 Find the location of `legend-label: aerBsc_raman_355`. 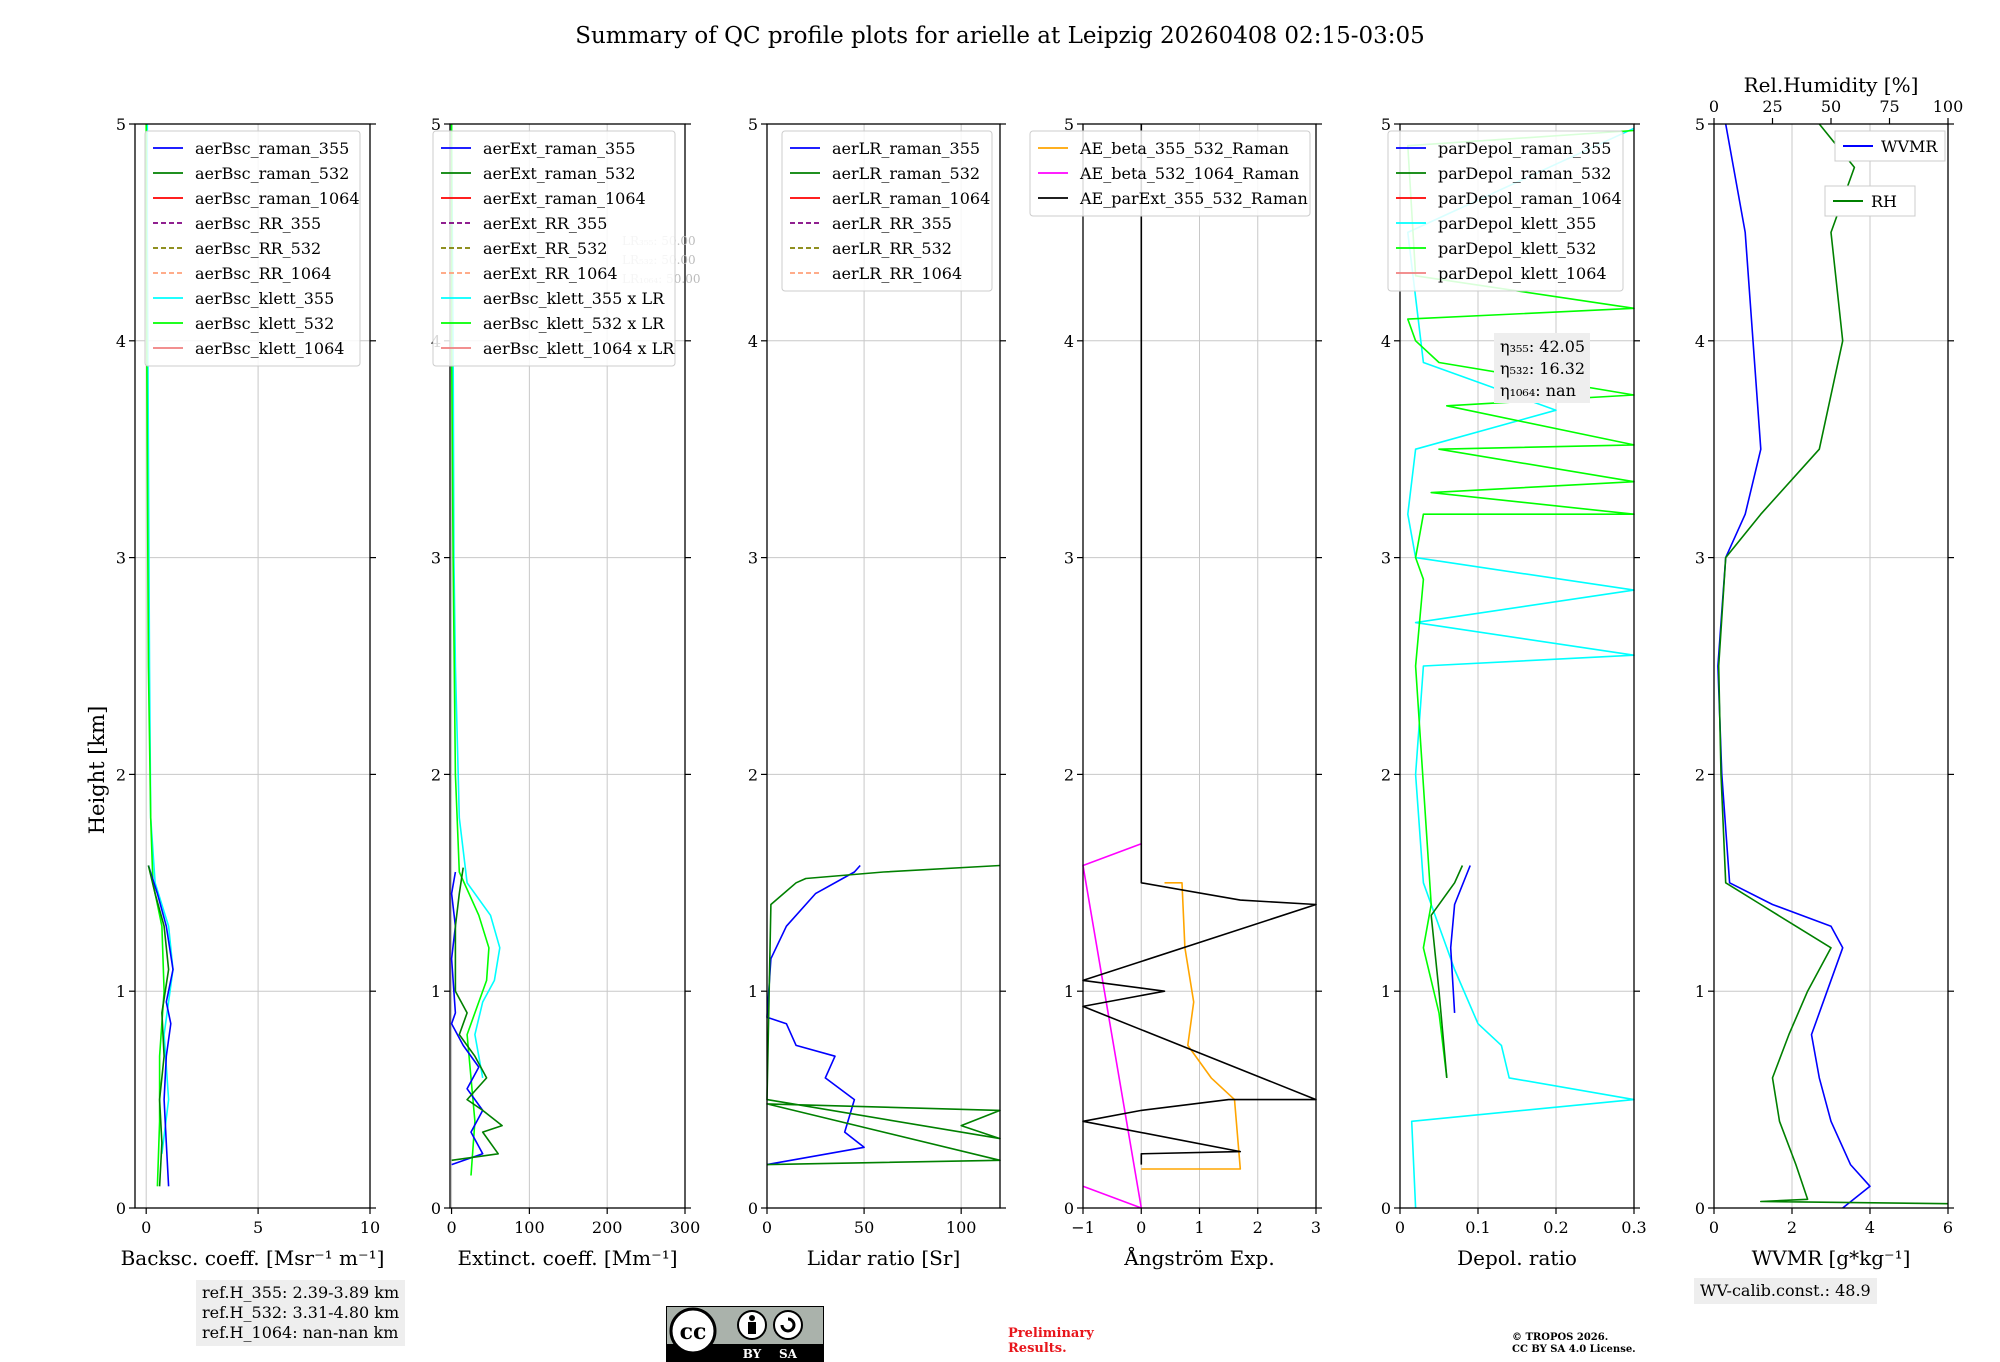

legend-label: aerBsc_raman_355 is located at coordinates (272, 148).